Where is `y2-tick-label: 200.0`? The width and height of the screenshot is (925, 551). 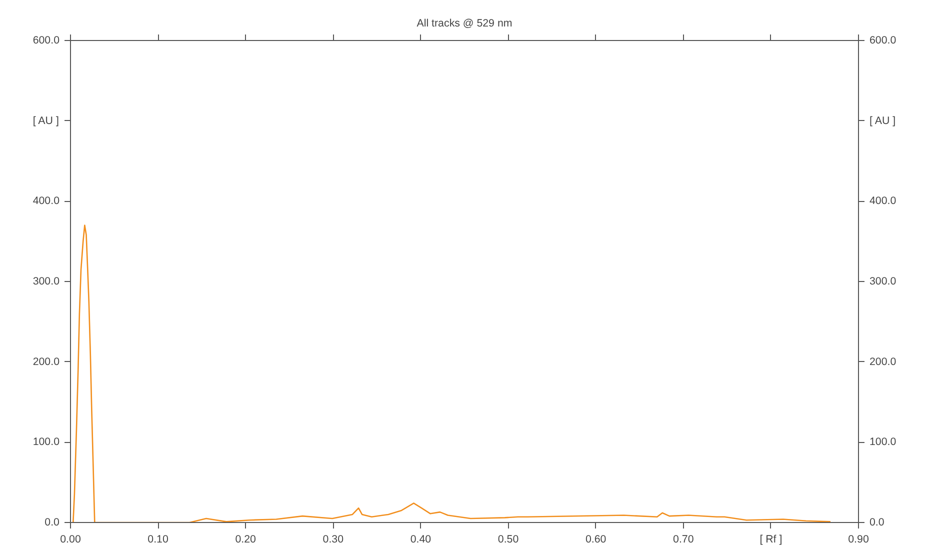 y2-tick-label: 200.0 is located at coordinates (883, 362).